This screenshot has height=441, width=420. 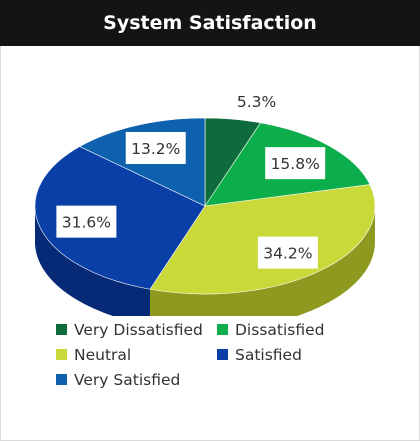 I want to click on data-label-text: 34.2%, so click(x=287, y=254).